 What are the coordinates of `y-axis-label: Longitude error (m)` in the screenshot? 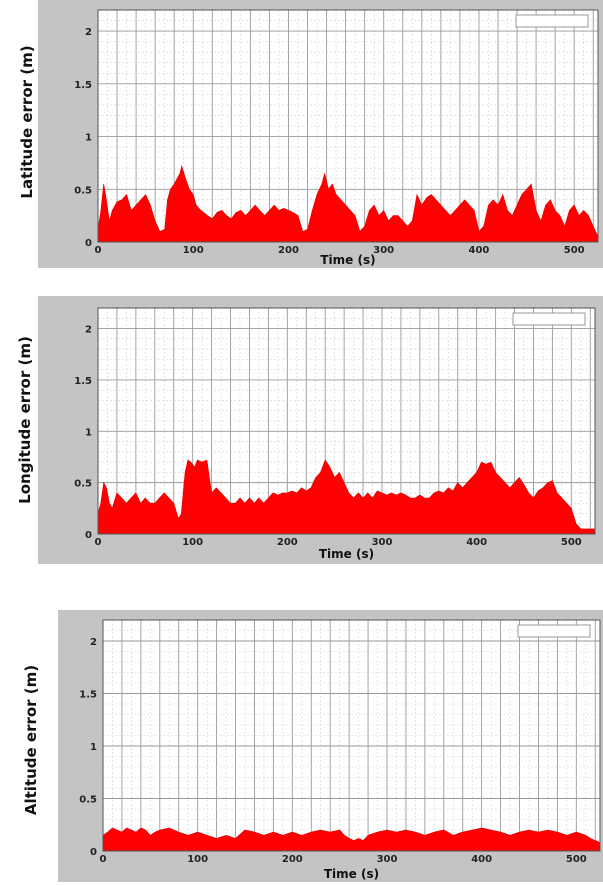 It's located at (25, 420).